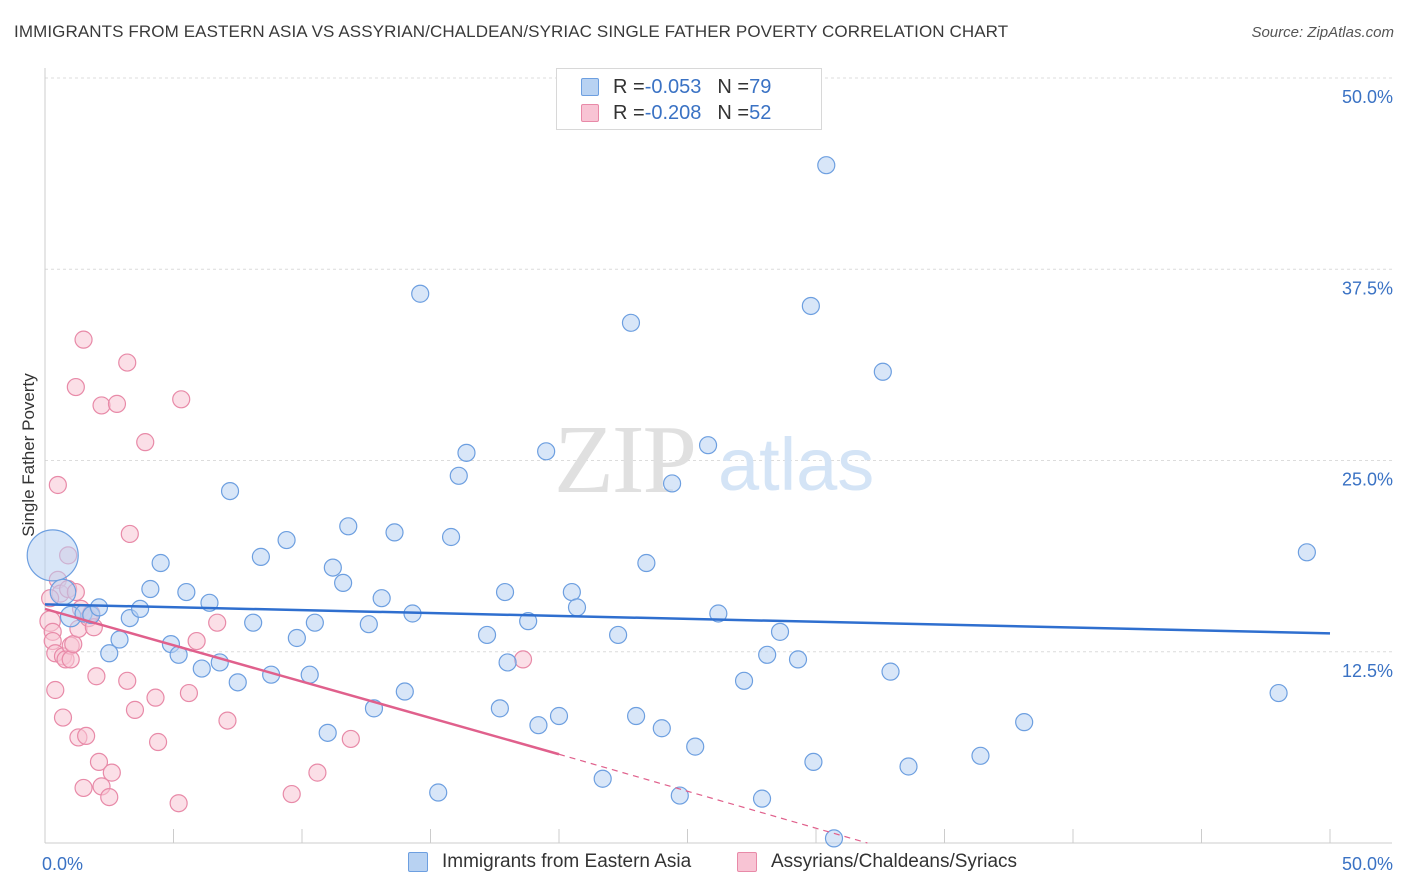  I want to click on y-tick-label: 37.5%, so click(1367, 288).